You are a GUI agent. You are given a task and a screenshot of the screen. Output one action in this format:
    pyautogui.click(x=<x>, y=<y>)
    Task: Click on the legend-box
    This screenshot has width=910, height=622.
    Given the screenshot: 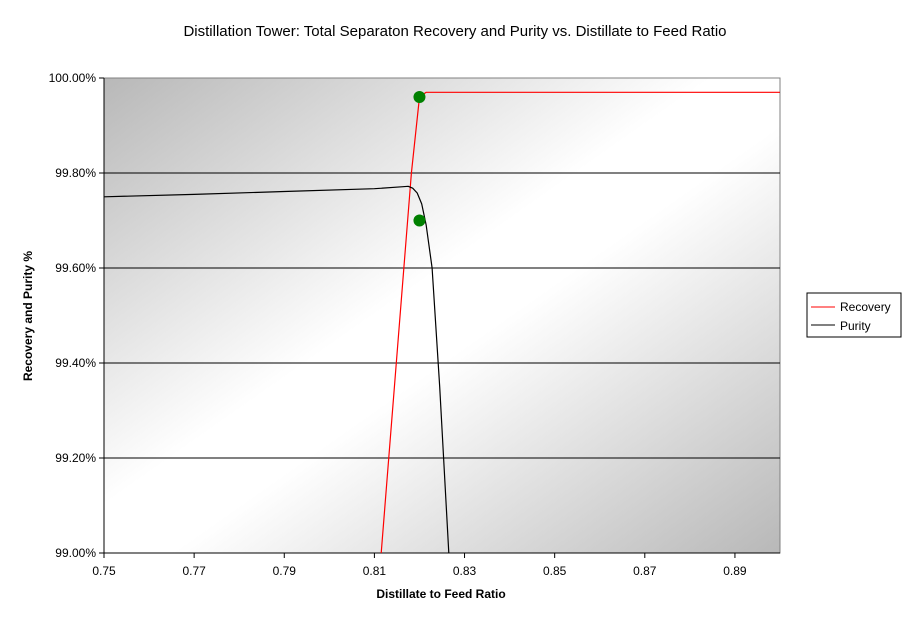 What is the action you would take?
    pyautogui.click(x=854, y=315)
    